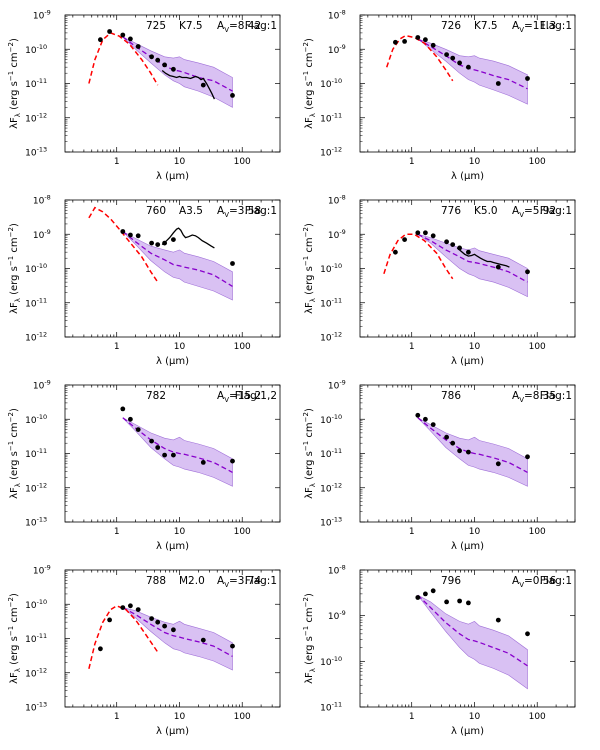 The image size is (600, 750). I want to click on panel-id: 776, so click(451, 211).